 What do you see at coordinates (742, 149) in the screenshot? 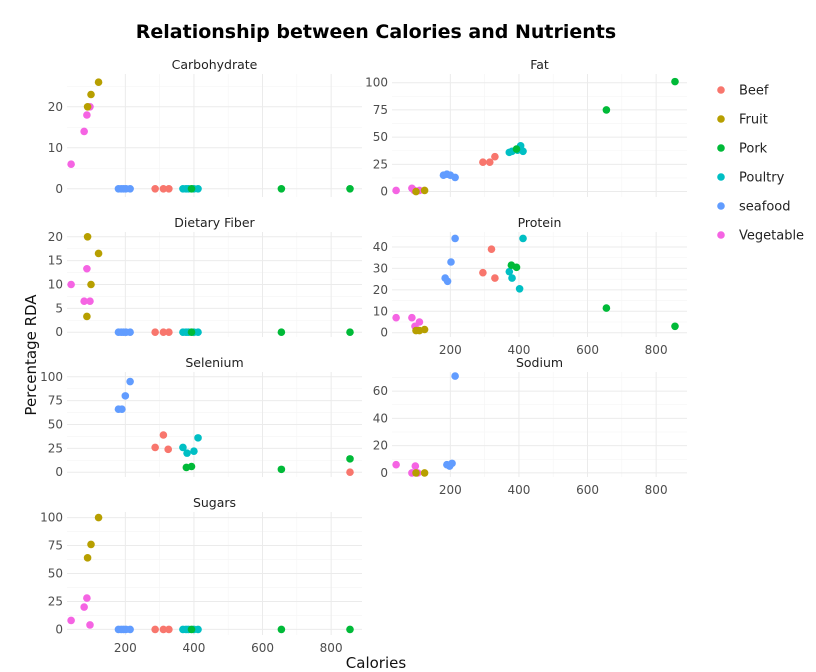
I see `legend-item-pork: Pork` at bounding box center [742, 149].